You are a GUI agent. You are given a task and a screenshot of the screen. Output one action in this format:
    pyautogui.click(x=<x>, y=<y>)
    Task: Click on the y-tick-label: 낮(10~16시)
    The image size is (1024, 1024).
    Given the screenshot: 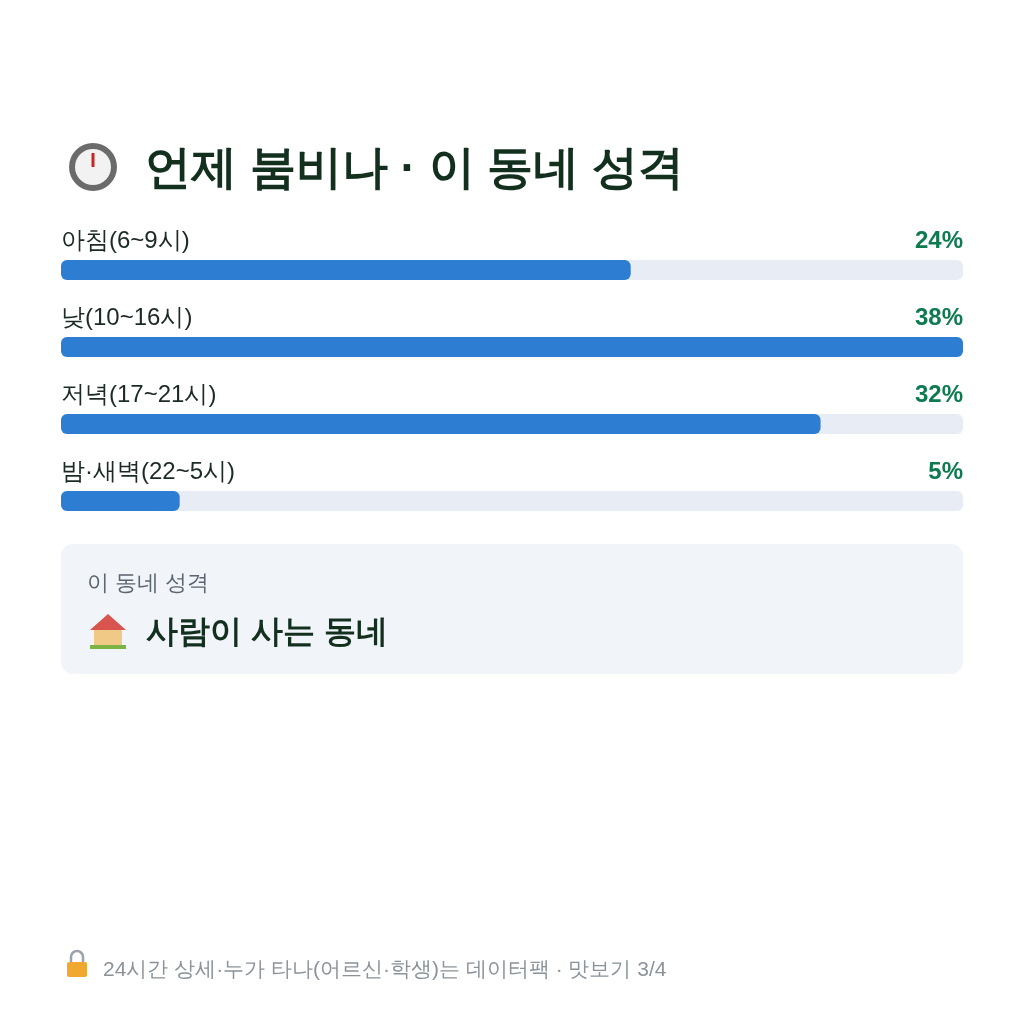 What is the action you would take?
    pyautogui.click(x=127, y=316)
    